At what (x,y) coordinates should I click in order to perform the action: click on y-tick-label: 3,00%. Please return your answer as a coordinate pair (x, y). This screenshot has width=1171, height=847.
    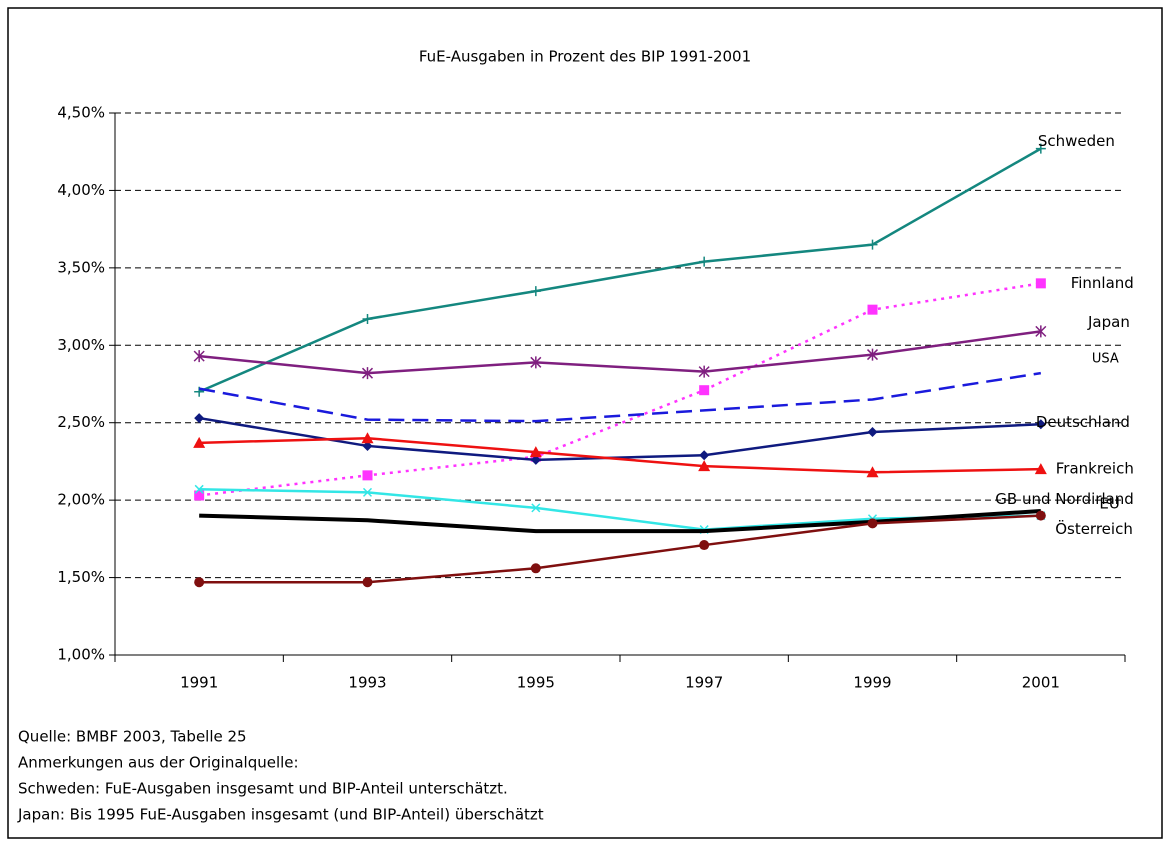
    Looking at the image, I should click on (81, 345).